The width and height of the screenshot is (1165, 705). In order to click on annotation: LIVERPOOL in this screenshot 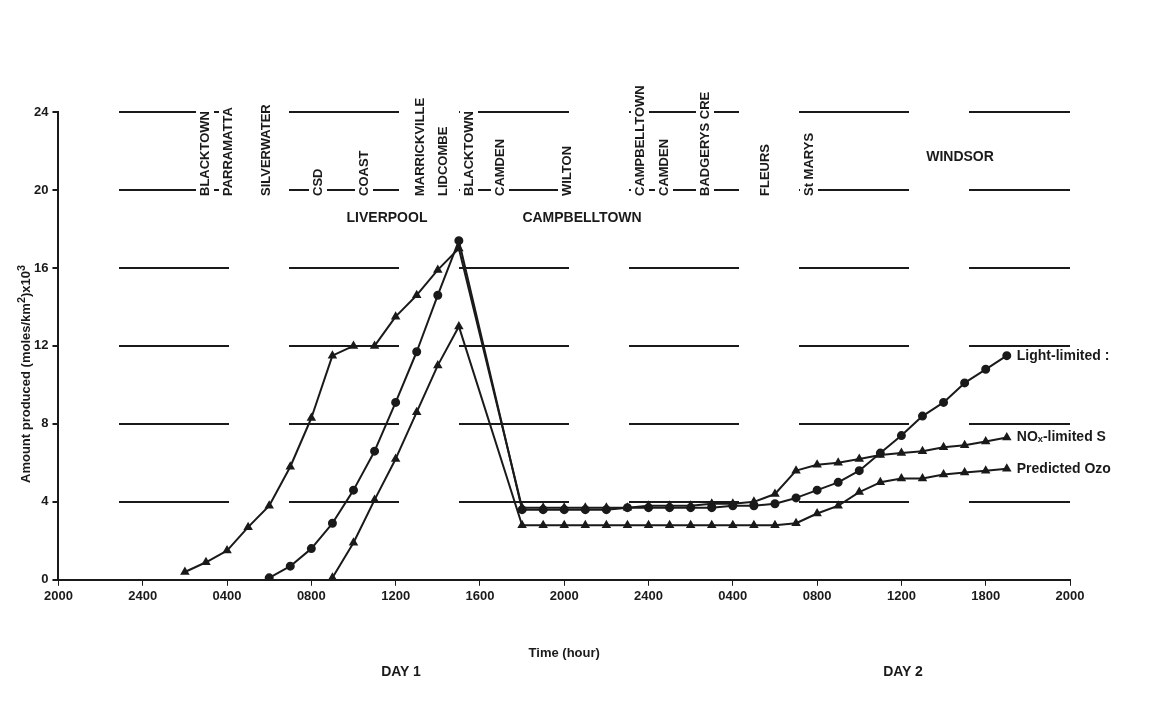, I will do `click(387, 216)`.